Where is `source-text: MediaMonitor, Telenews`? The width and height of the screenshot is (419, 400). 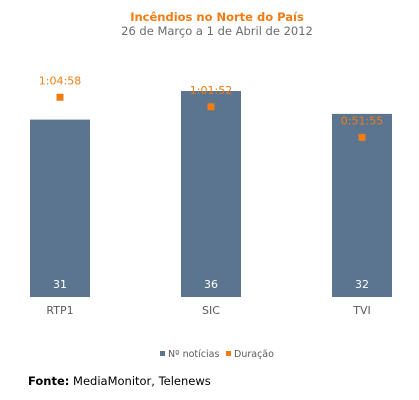
source-text: MediaMonitor, Telenews is located at coordinates (142, 381).